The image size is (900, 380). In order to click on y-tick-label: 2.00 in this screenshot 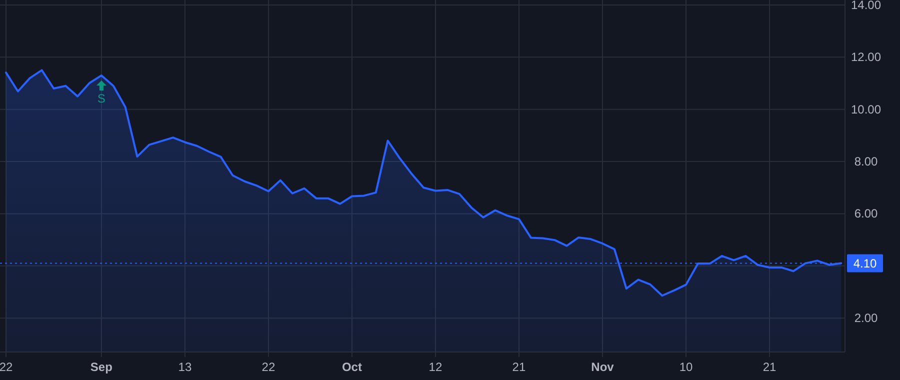, I will do `click(866, 318)`.